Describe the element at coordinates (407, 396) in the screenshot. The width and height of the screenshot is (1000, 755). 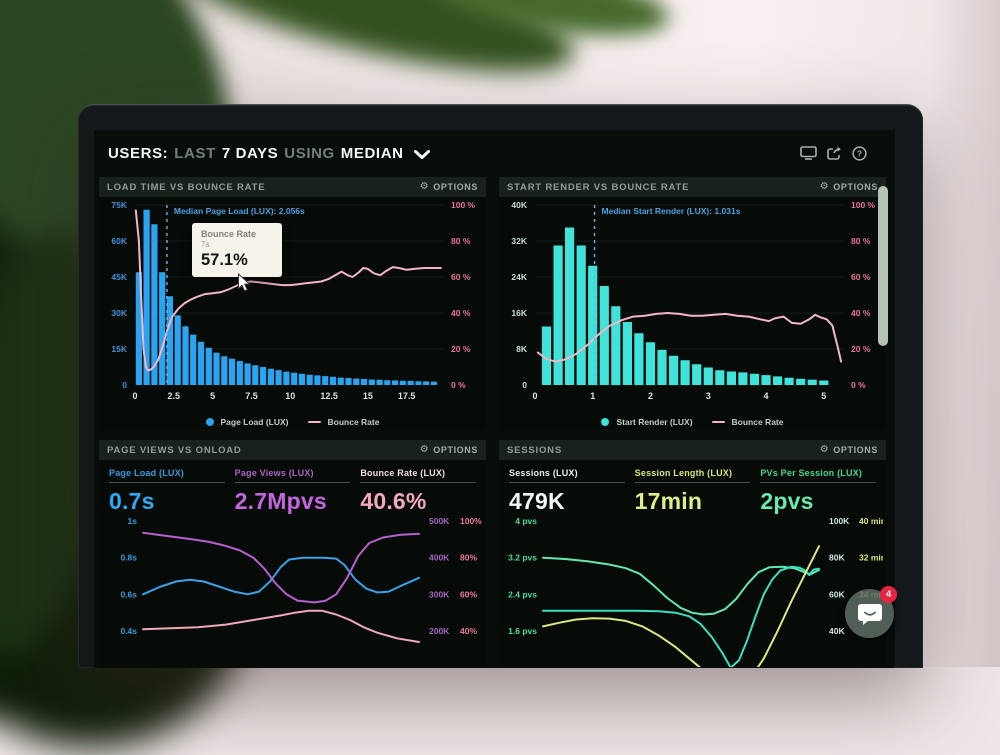
I see `x-tick-label: 17.5` at that location.